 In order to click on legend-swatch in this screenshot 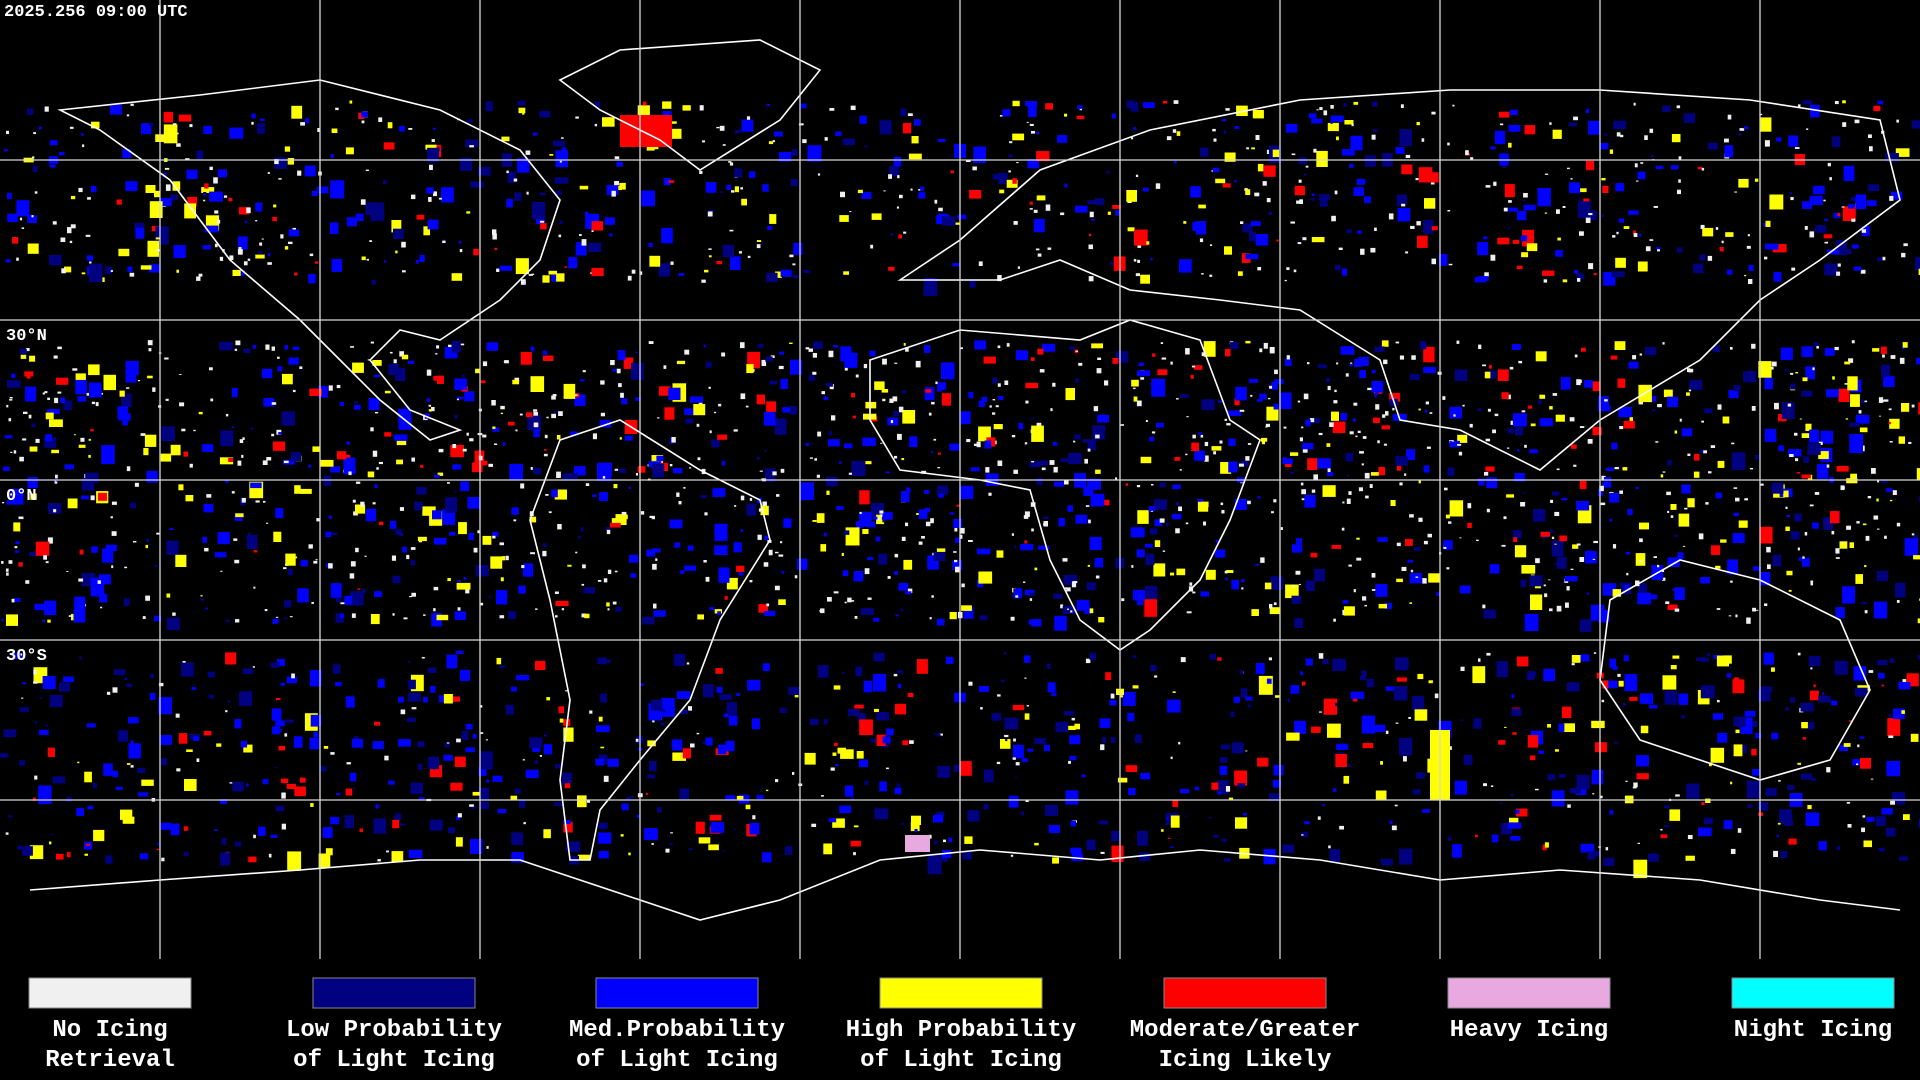, I will do `click(961, 993)`.